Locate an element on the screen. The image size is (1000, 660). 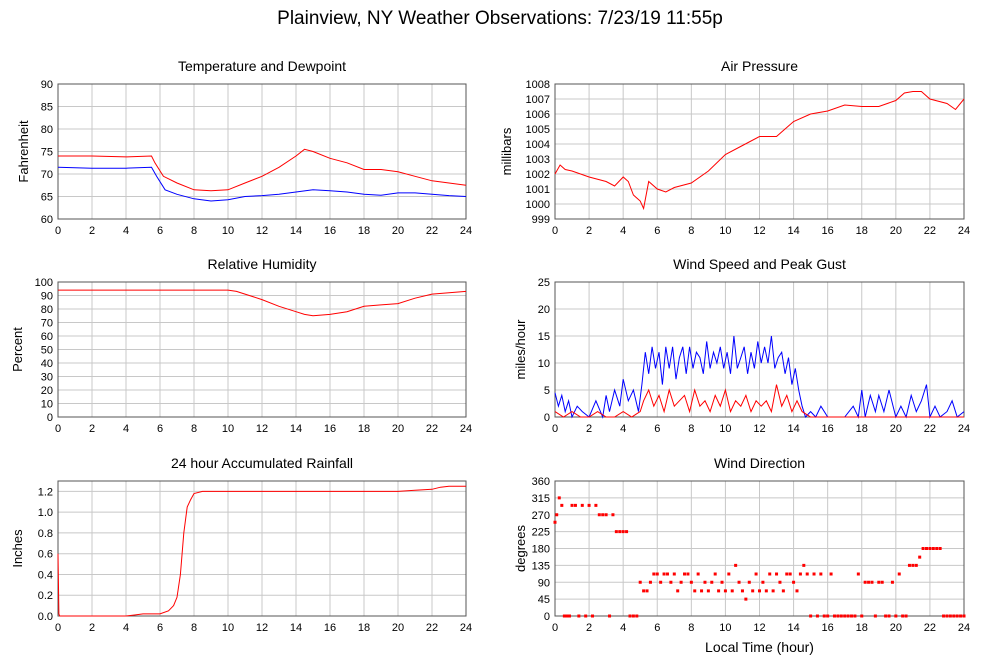
y-tick-label: 360 is located at coordinates (541, 482).